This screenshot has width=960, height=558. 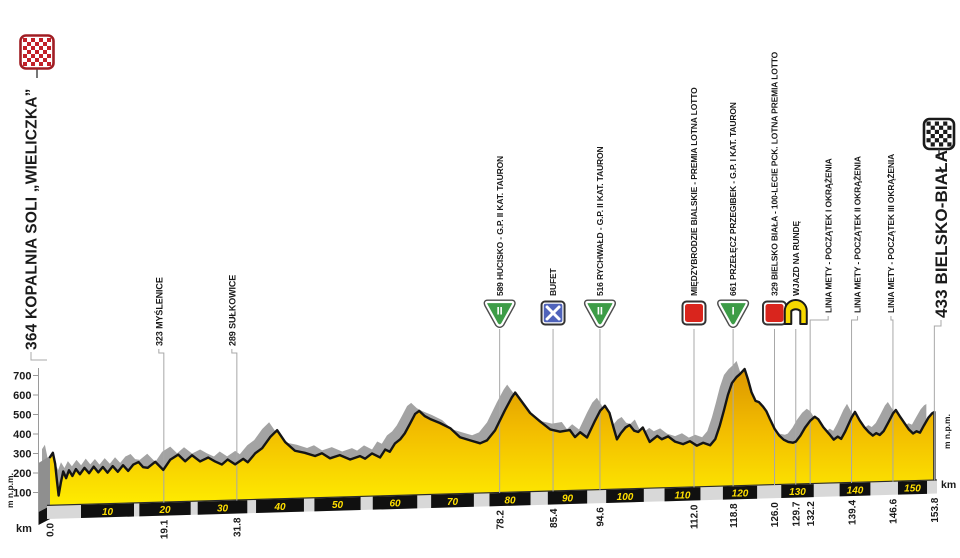 What do you see at coordinates (492, 492) in the screenshot?
I see `band-top-edge` at bounding box center [492, 492].